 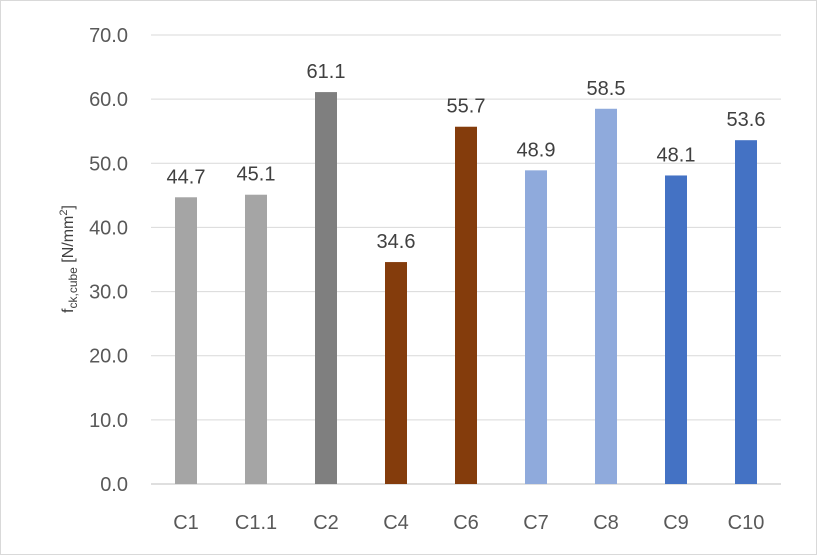 What do you see at coordinates (746, 120) in the screenshot?
I see `data-label: 53.6` at bounding box center [746, 120].